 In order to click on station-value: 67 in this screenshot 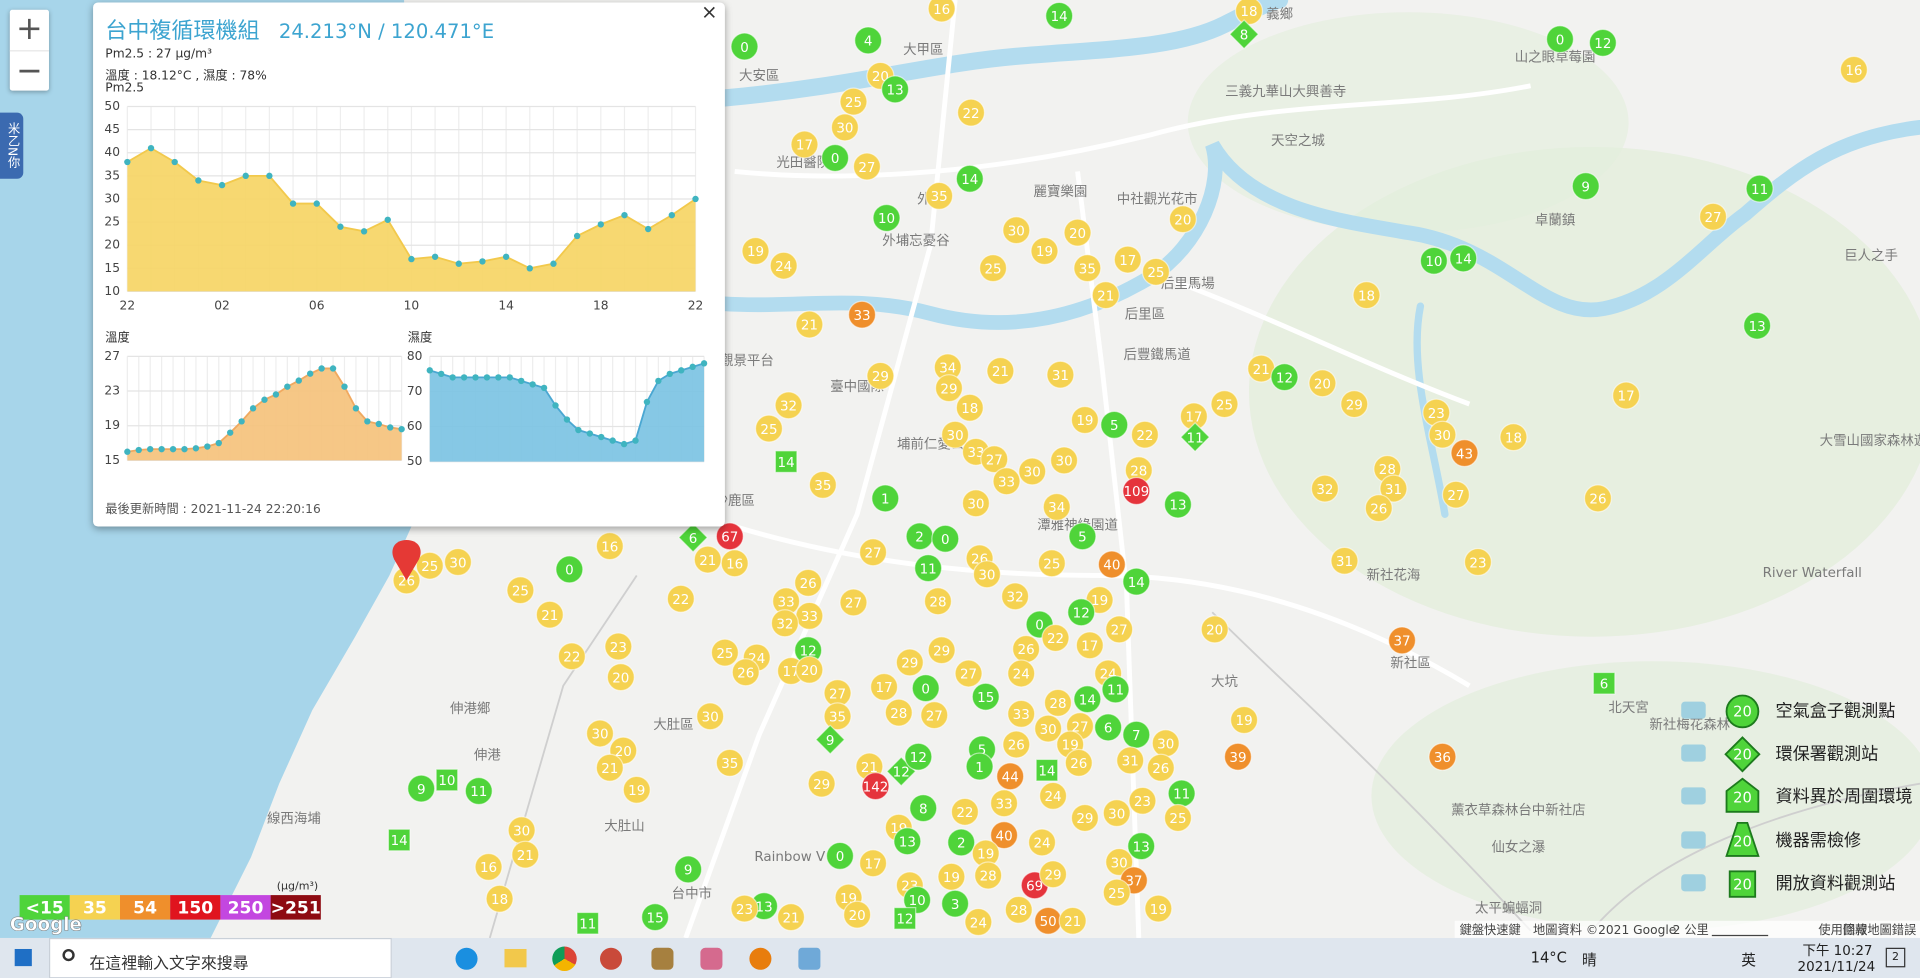, I will do `click(729, 538)`.